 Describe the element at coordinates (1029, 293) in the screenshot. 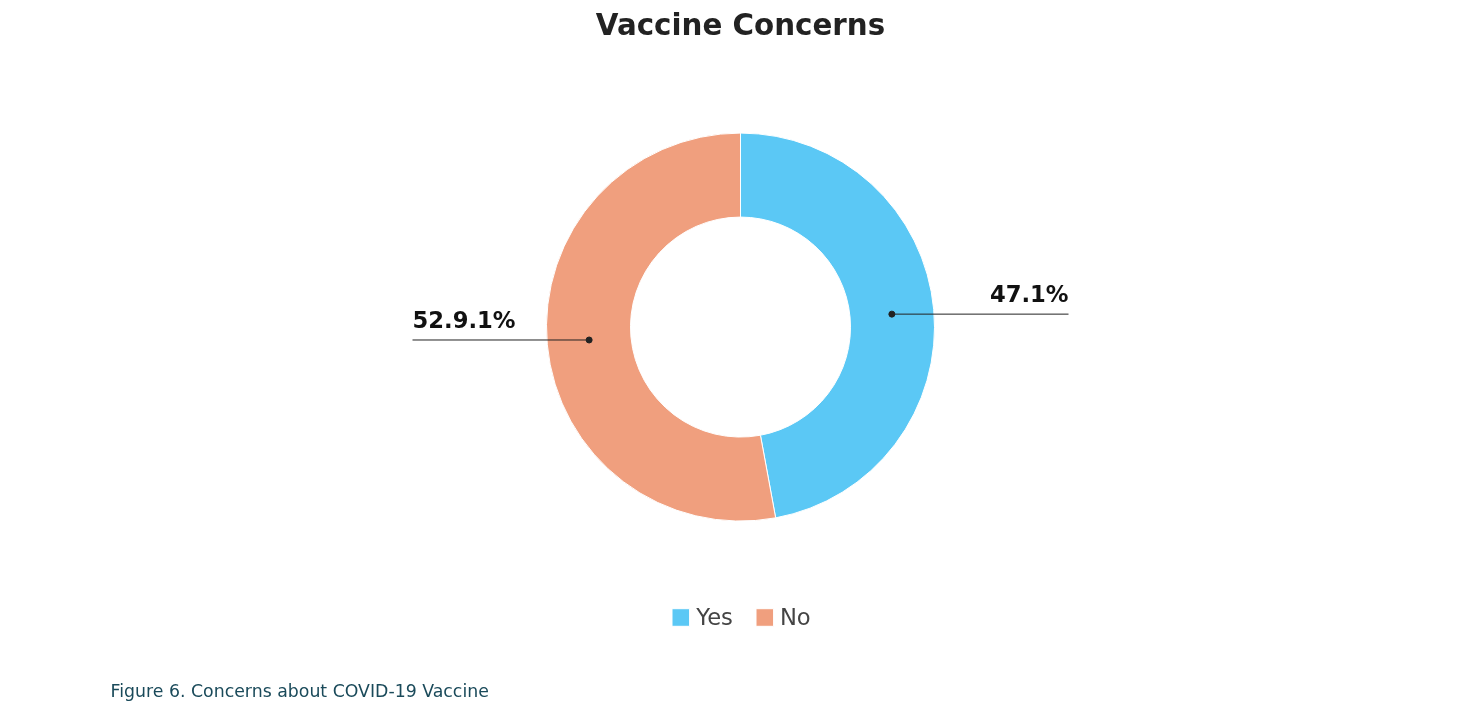

I see `data-label: 47.1%` at that location.